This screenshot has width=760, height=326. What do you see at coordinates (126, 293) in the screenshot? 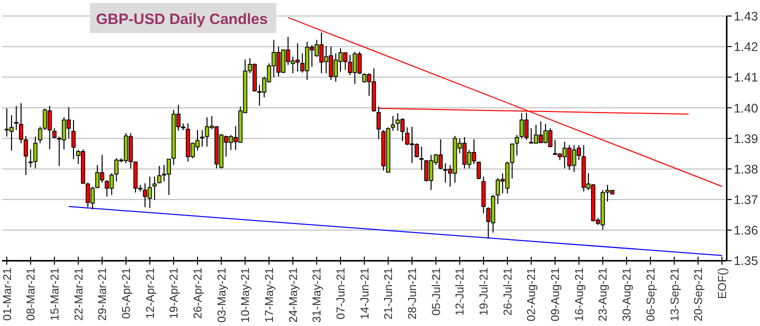
I see `x-tick-label: 05-Apr-21` at bounding box center [126, 293].